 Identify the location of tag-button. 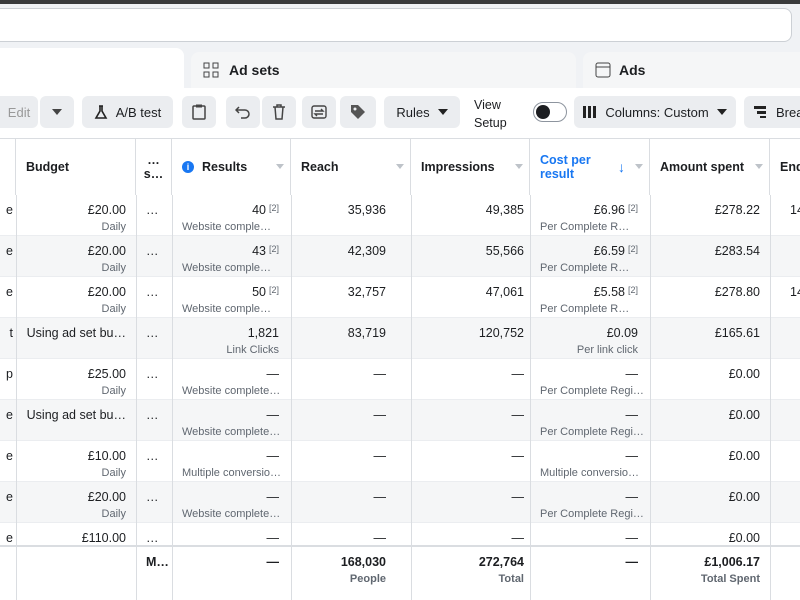
(358, 112).